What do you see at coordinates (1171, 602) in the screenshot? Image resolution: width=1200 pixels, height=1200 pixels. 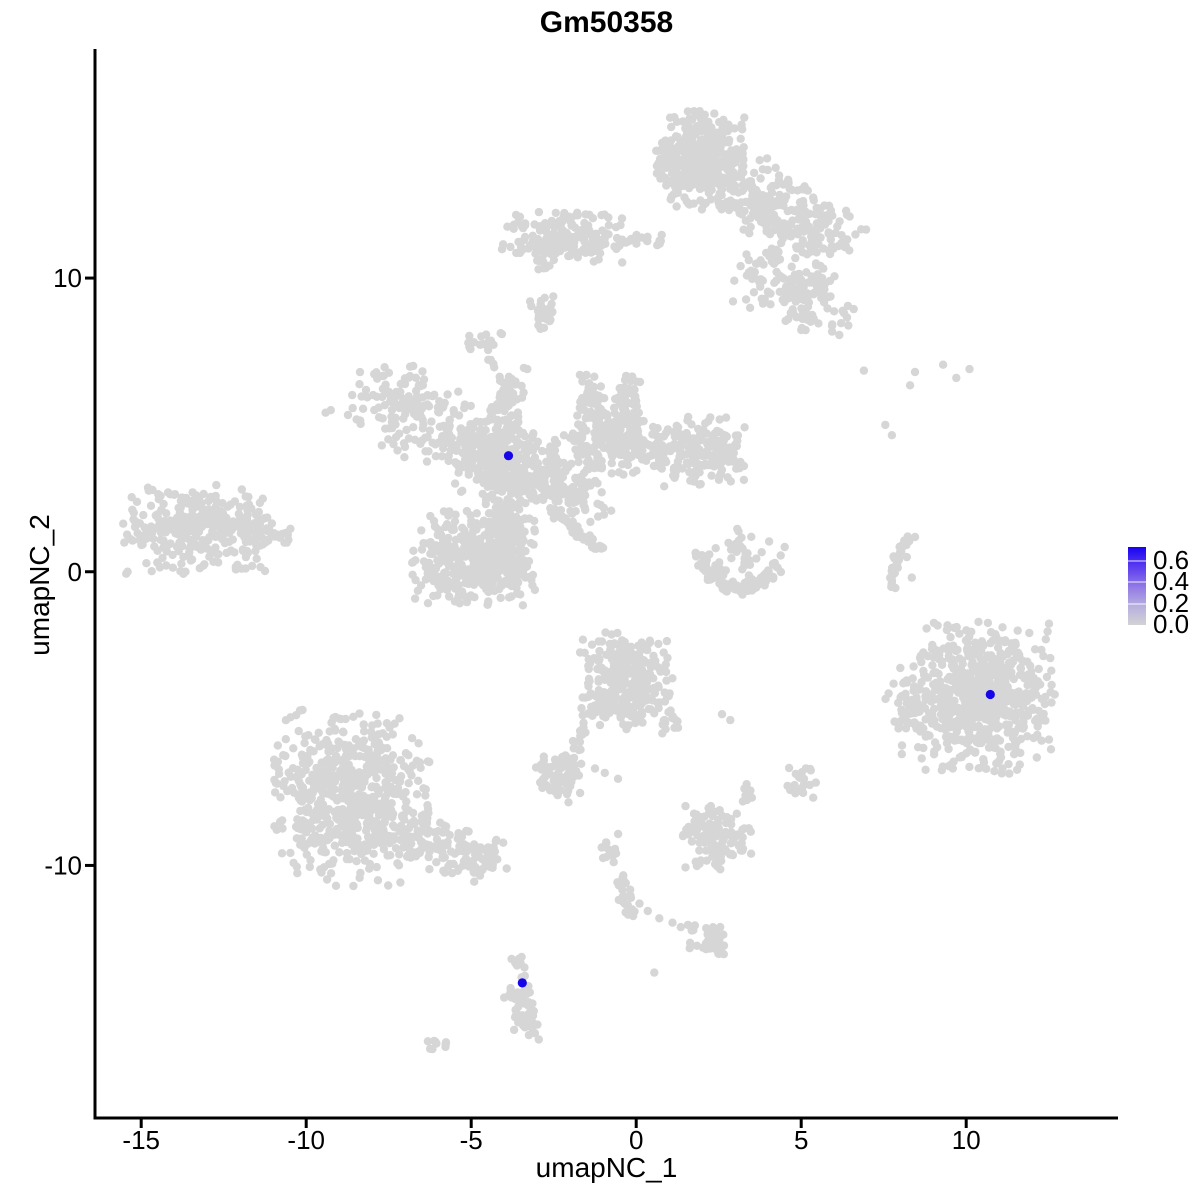 I see `legend-tick-label: 0.2` at bounding box center [1171, 602].